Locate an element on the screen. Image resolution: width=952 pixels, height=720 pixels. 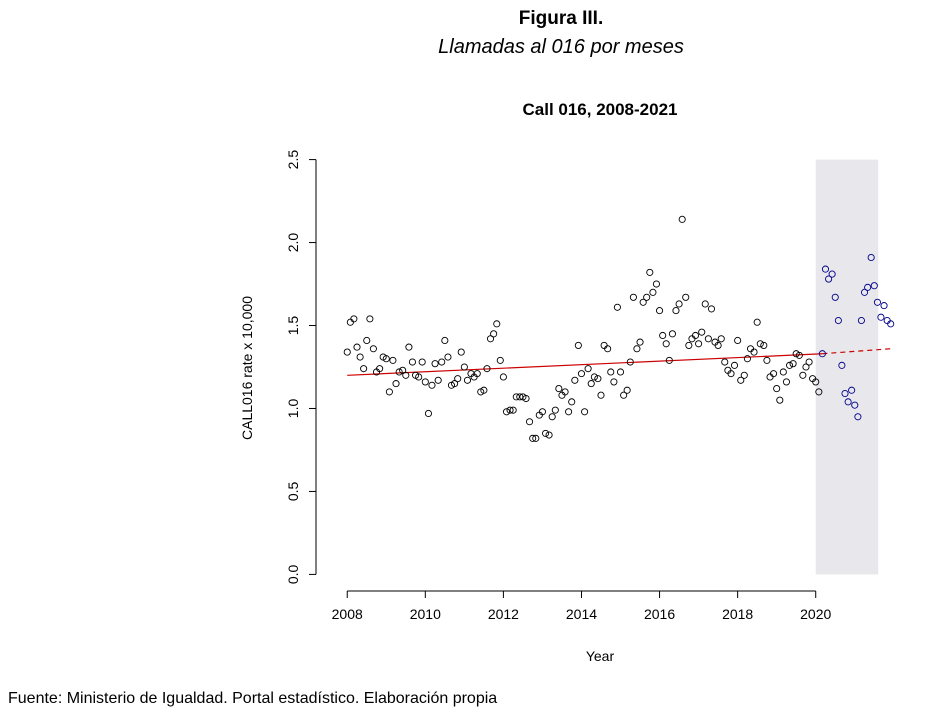
x-tick-label: 2020 is located at coordinates (815, 614).